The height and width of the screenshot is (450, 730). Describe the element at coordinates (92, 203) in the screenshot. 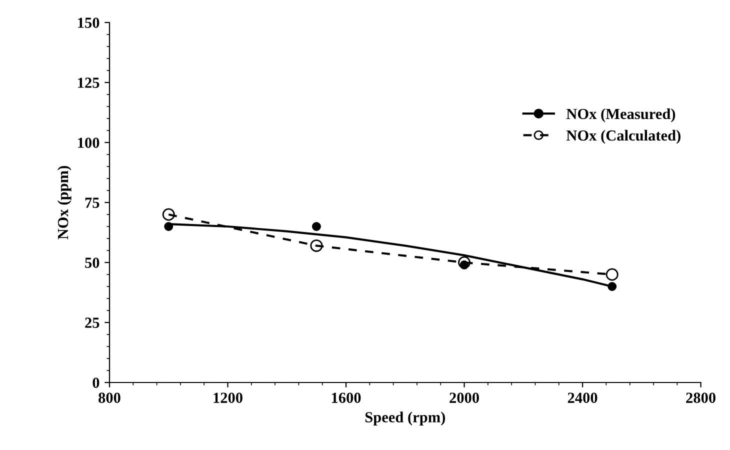

I see `y-tick-label: 75` at that location.